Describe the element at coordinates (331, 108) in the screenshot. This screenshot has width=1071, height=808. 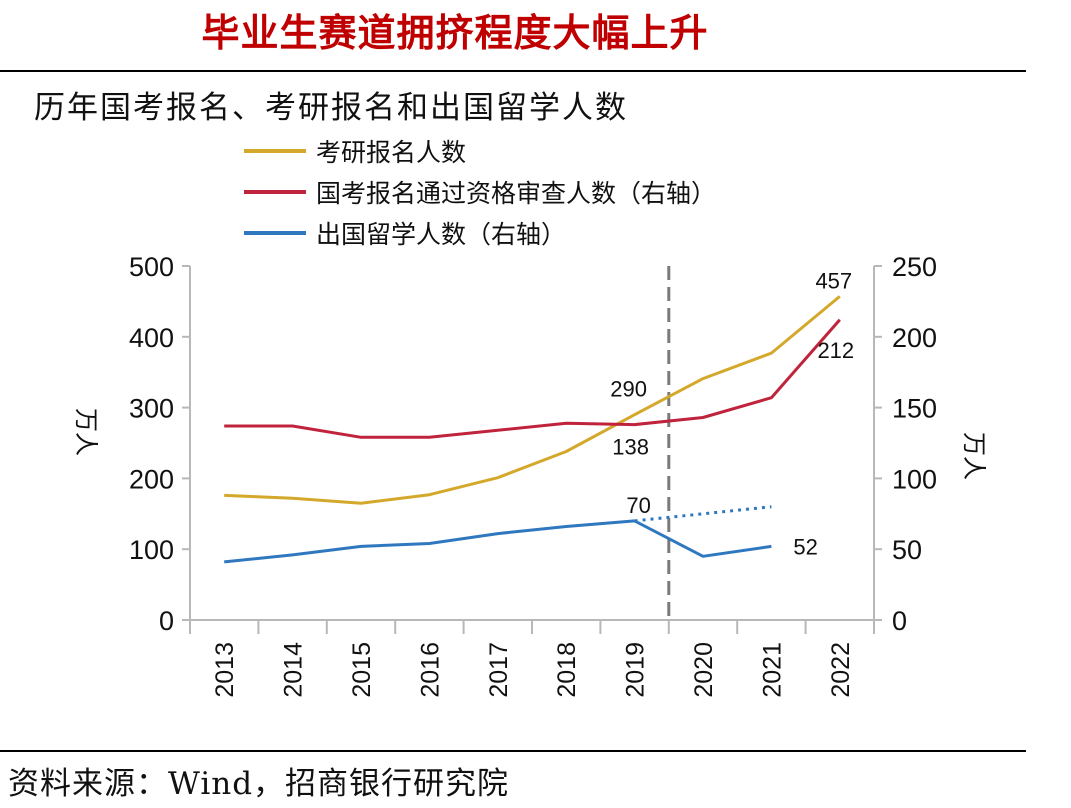
I see `chart-title: 历年国考报名、考研报名和出国留学人数` at that location.